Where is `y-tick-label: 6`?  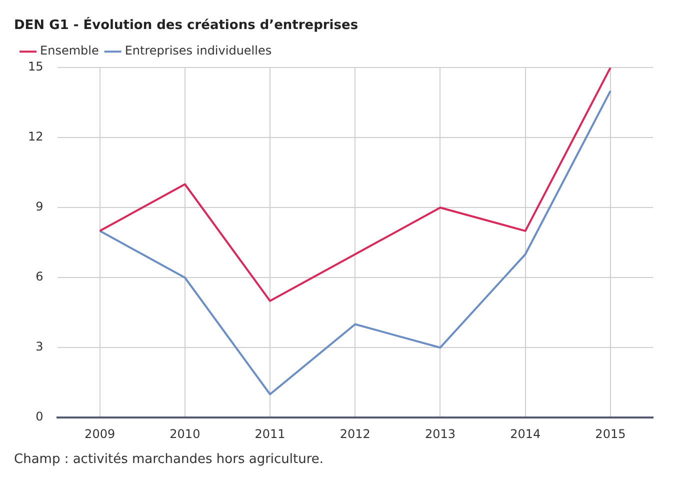
y-tick-label: 6 is located at coordinates (40, 277).